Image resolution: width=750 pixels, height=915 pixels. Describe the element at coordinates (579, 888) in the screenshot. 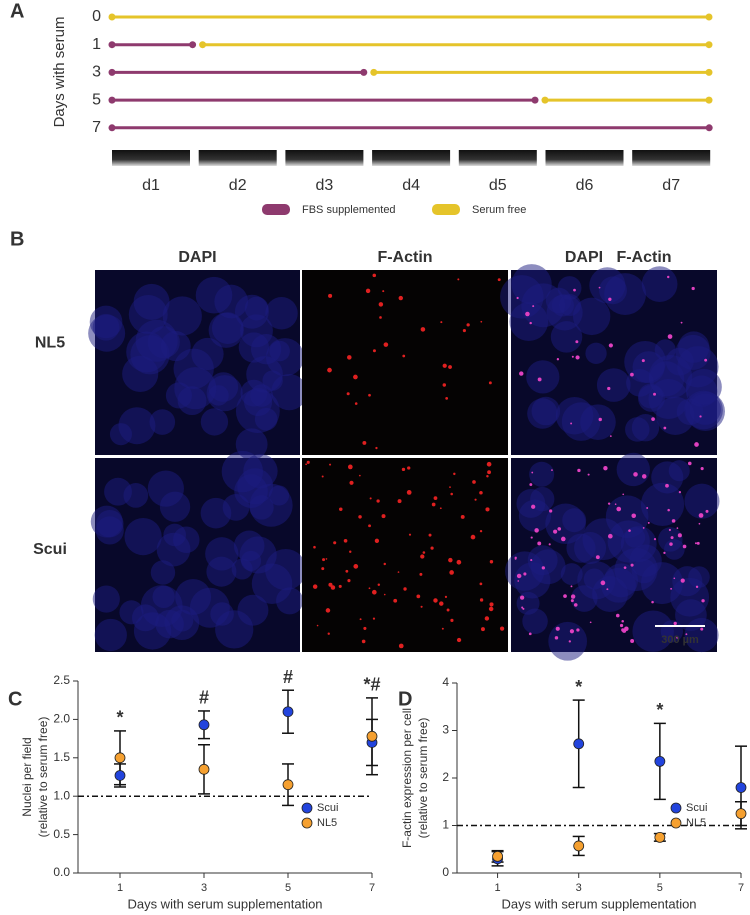

I see `x-tick-label: 3` at that location.